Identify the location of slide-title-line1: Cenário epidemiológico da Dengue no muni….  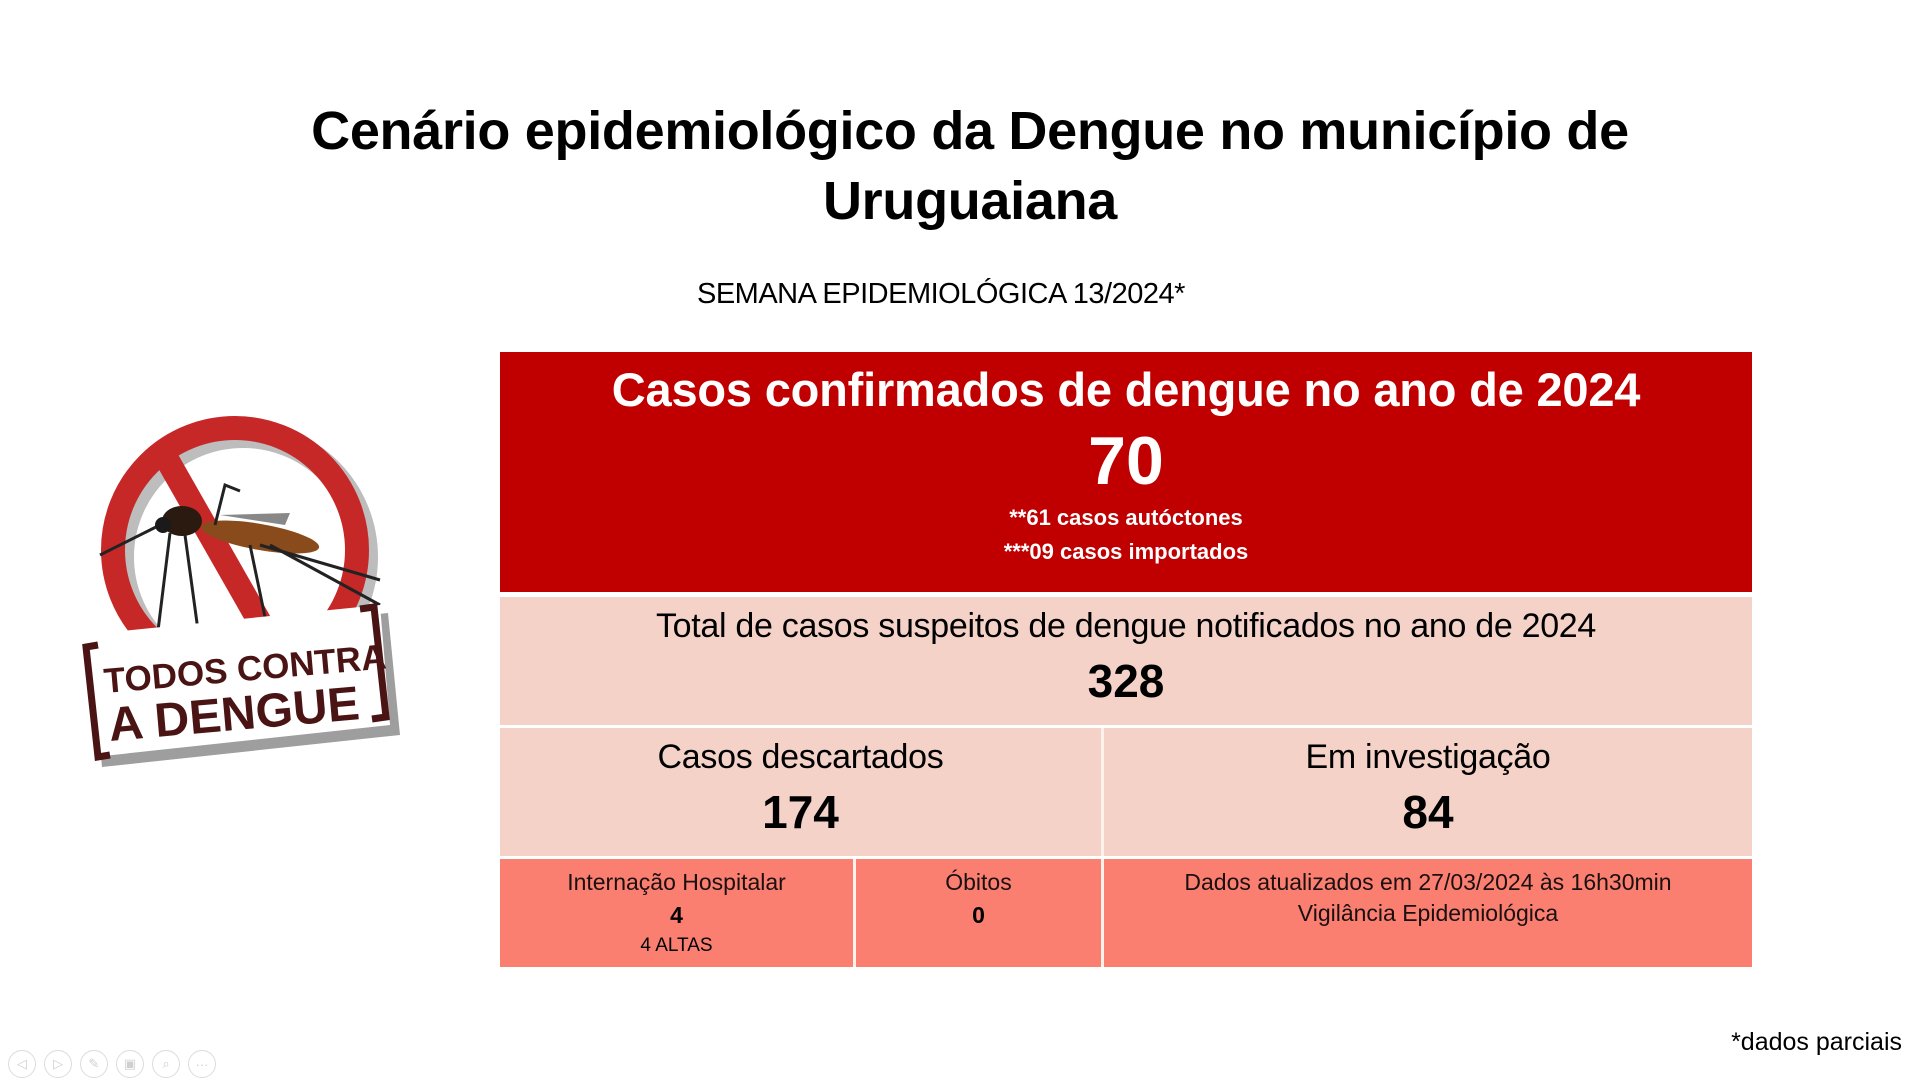
(970, 131).